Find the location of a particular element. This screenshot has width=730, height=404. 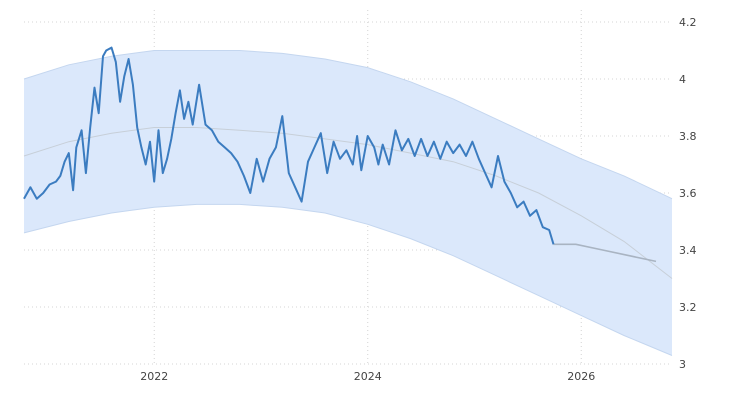

x-axis-ticks: 2022 2024 2026 is located at coordinates (367, 376).